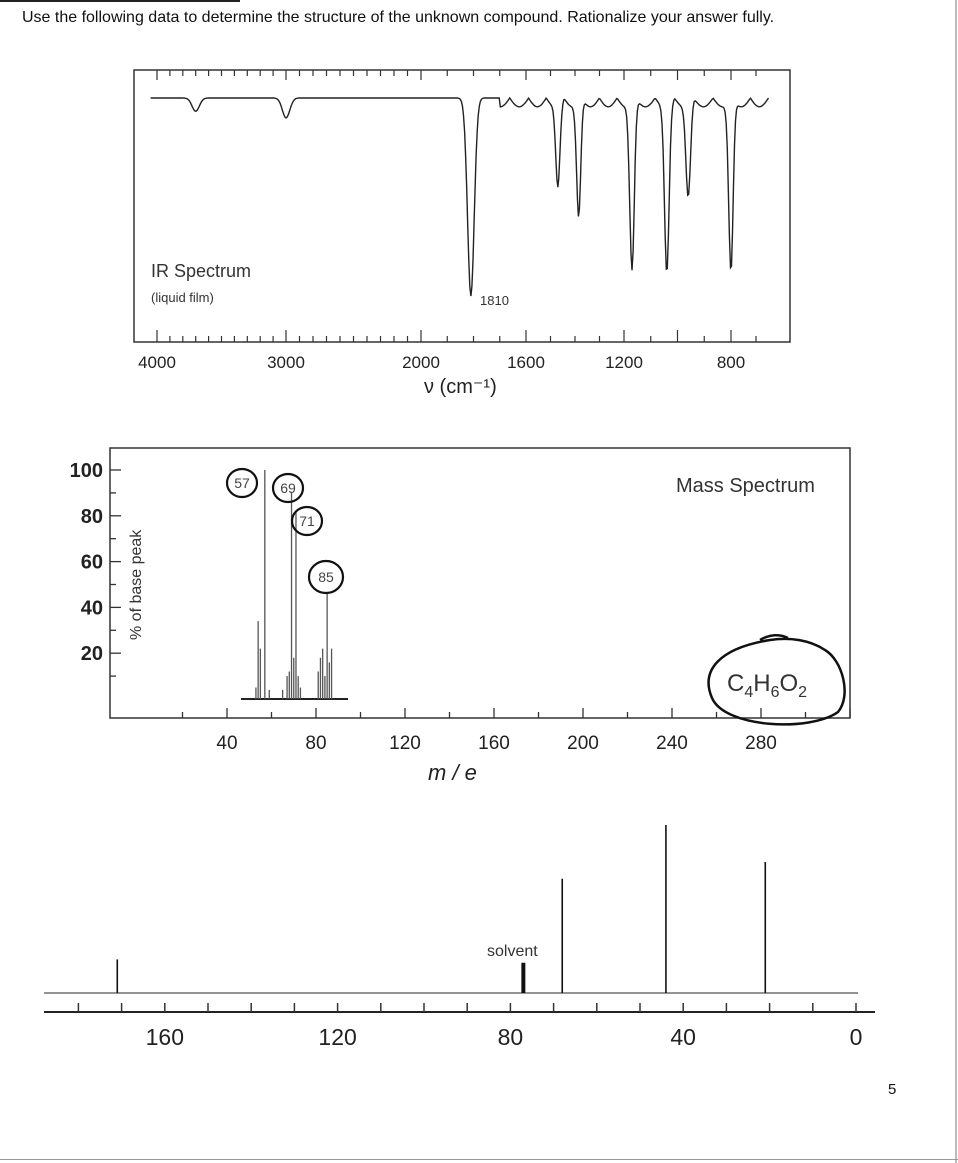 The image size is (958, 1163). I want to click on ir-x-tick-label: 1200, so click(624, 362).